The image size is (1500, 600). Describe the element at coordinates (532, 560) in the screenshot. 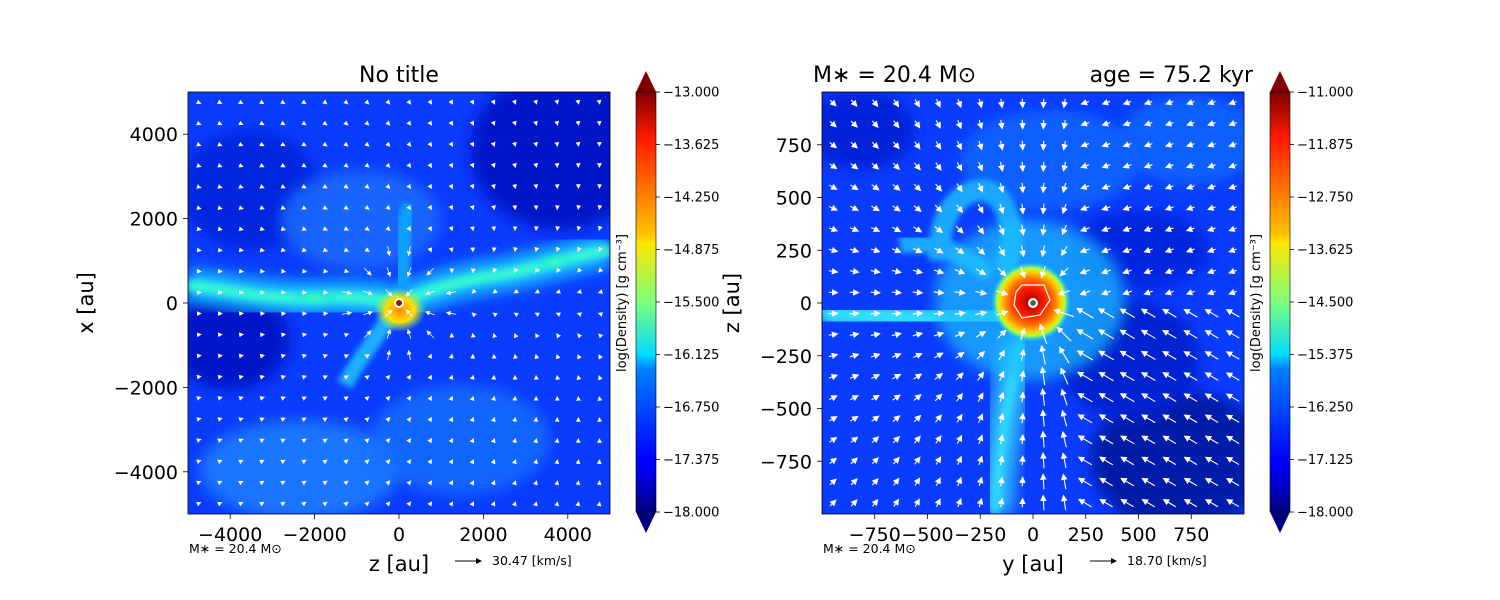

I see `left-velocity-key: 30.47 [km/s]` at that location.